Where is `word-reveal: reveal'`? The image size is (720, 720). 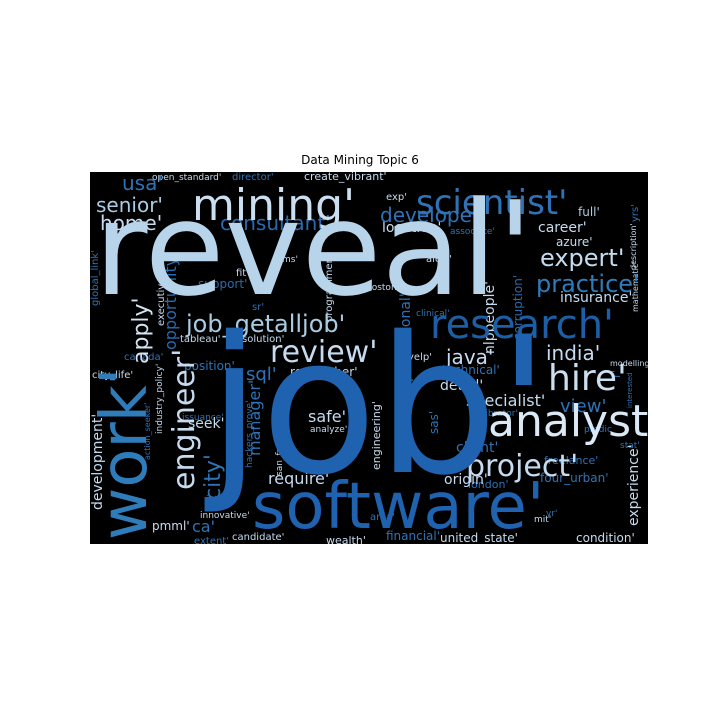
word-reveal: reveal' is located at coordinates (313, 249).